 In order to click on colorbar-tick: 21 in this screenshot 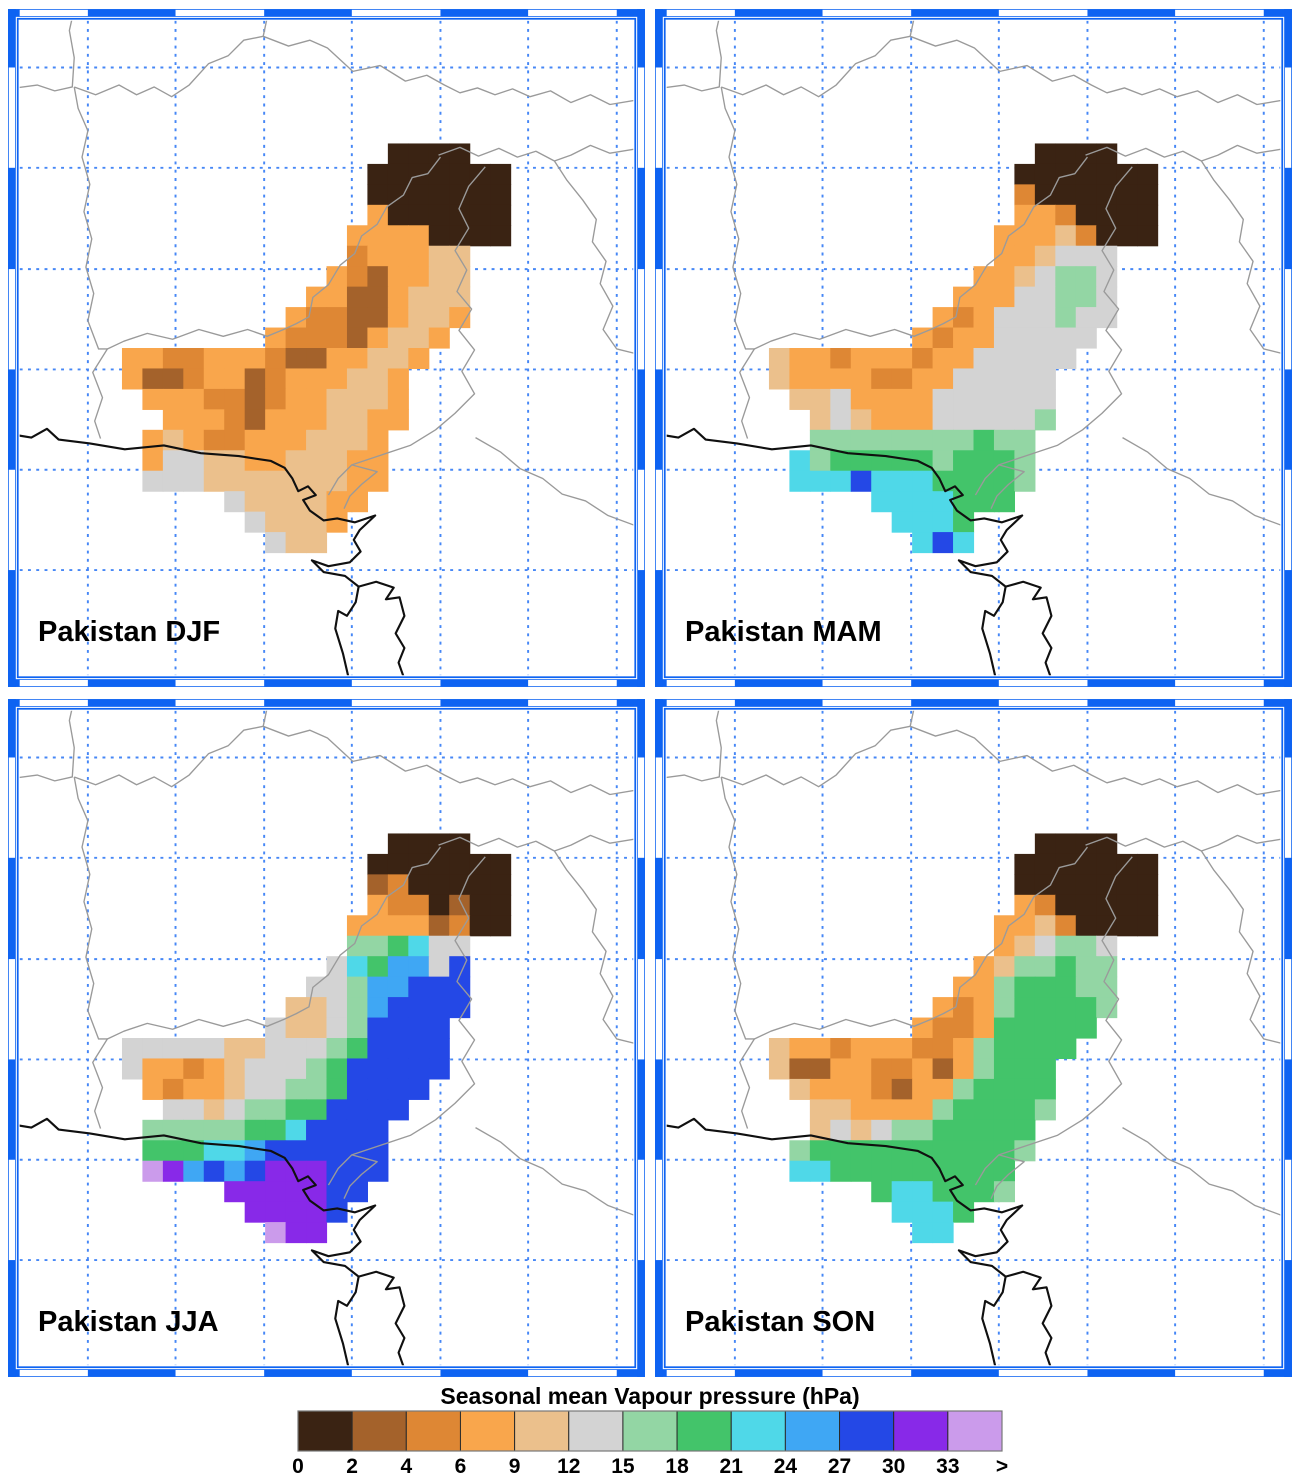, I will do `click(732, 1466)`.